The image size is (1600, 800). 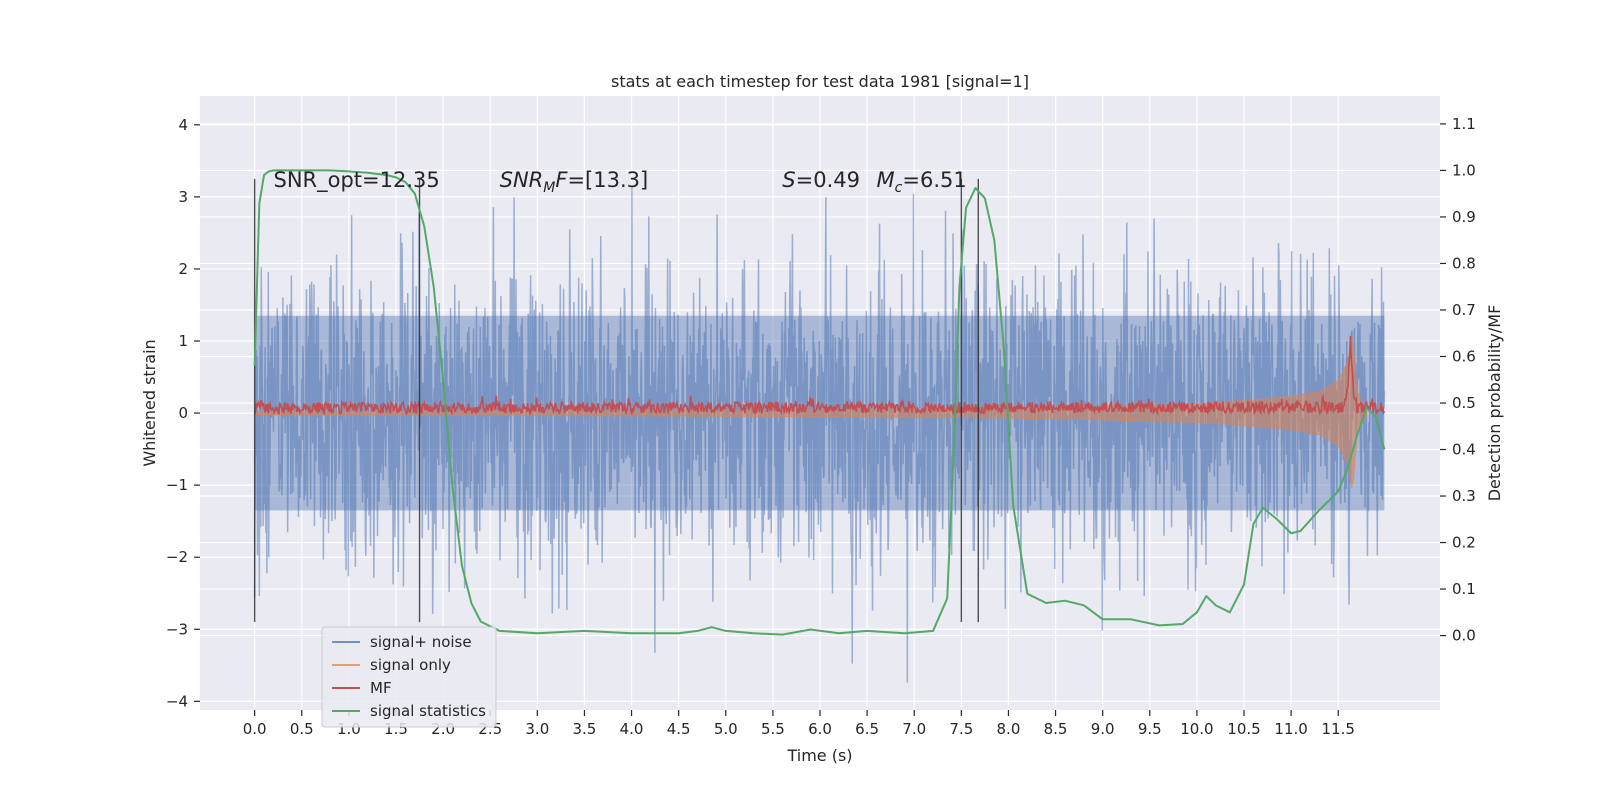 I want to click on x-tick-label: 8.0, so click(x=1009, y=729).